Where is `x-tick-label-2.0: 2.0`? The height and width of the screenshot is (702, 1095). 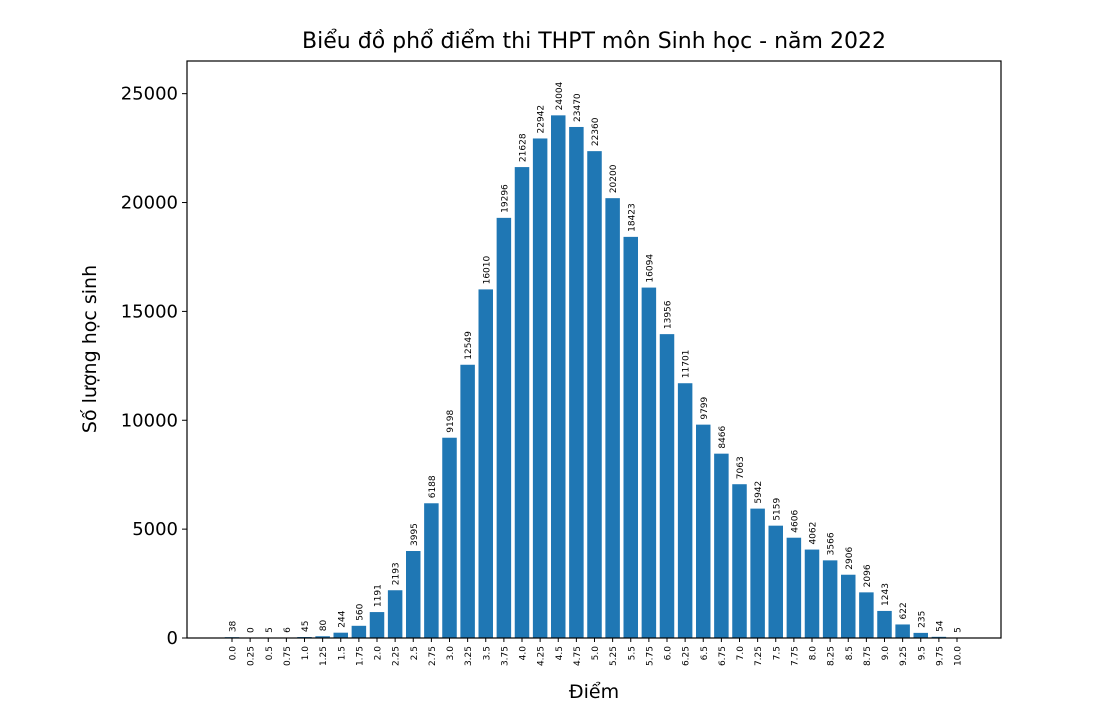 x-tick-label-2.0: 2.0 is located at coordinates (379, 653).